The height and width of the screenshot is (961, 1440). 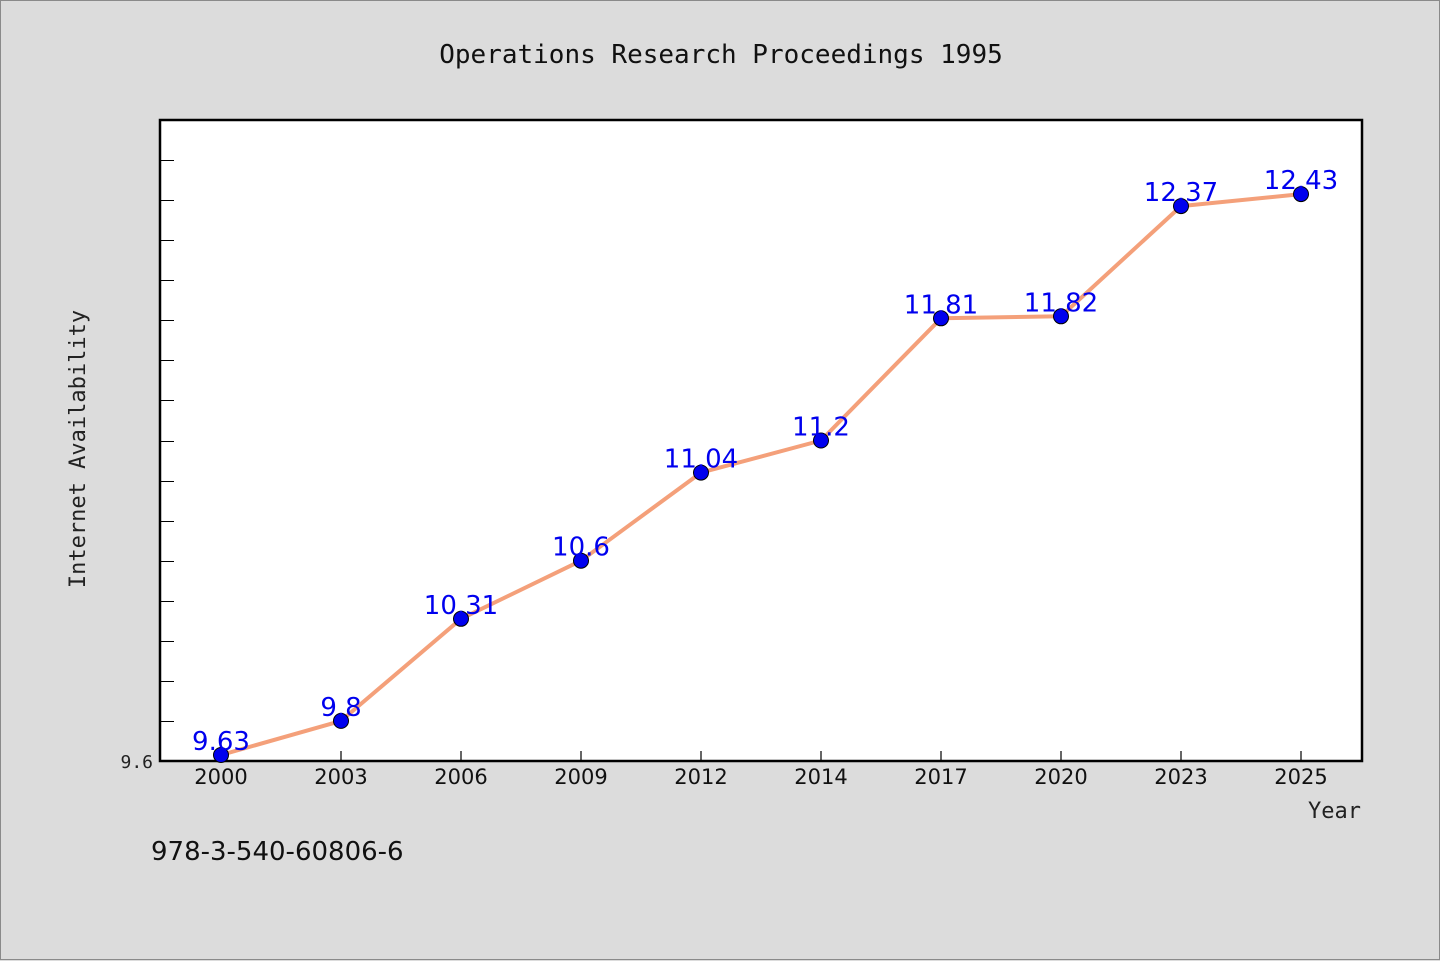 What do you see at coordinates (701, 460) in the screenshot?
I see `data-label: 11.04` at bounding box center [701, 460].